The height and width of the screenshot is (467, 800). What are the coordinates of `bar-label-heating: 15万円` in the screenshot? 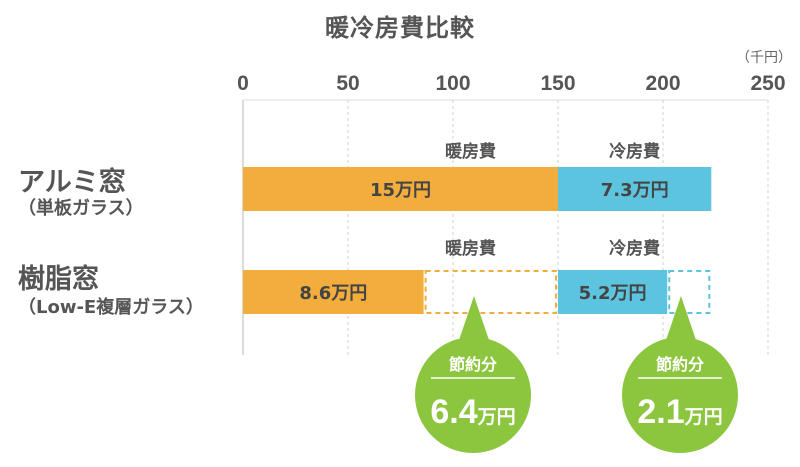 It's located at (400, 190).